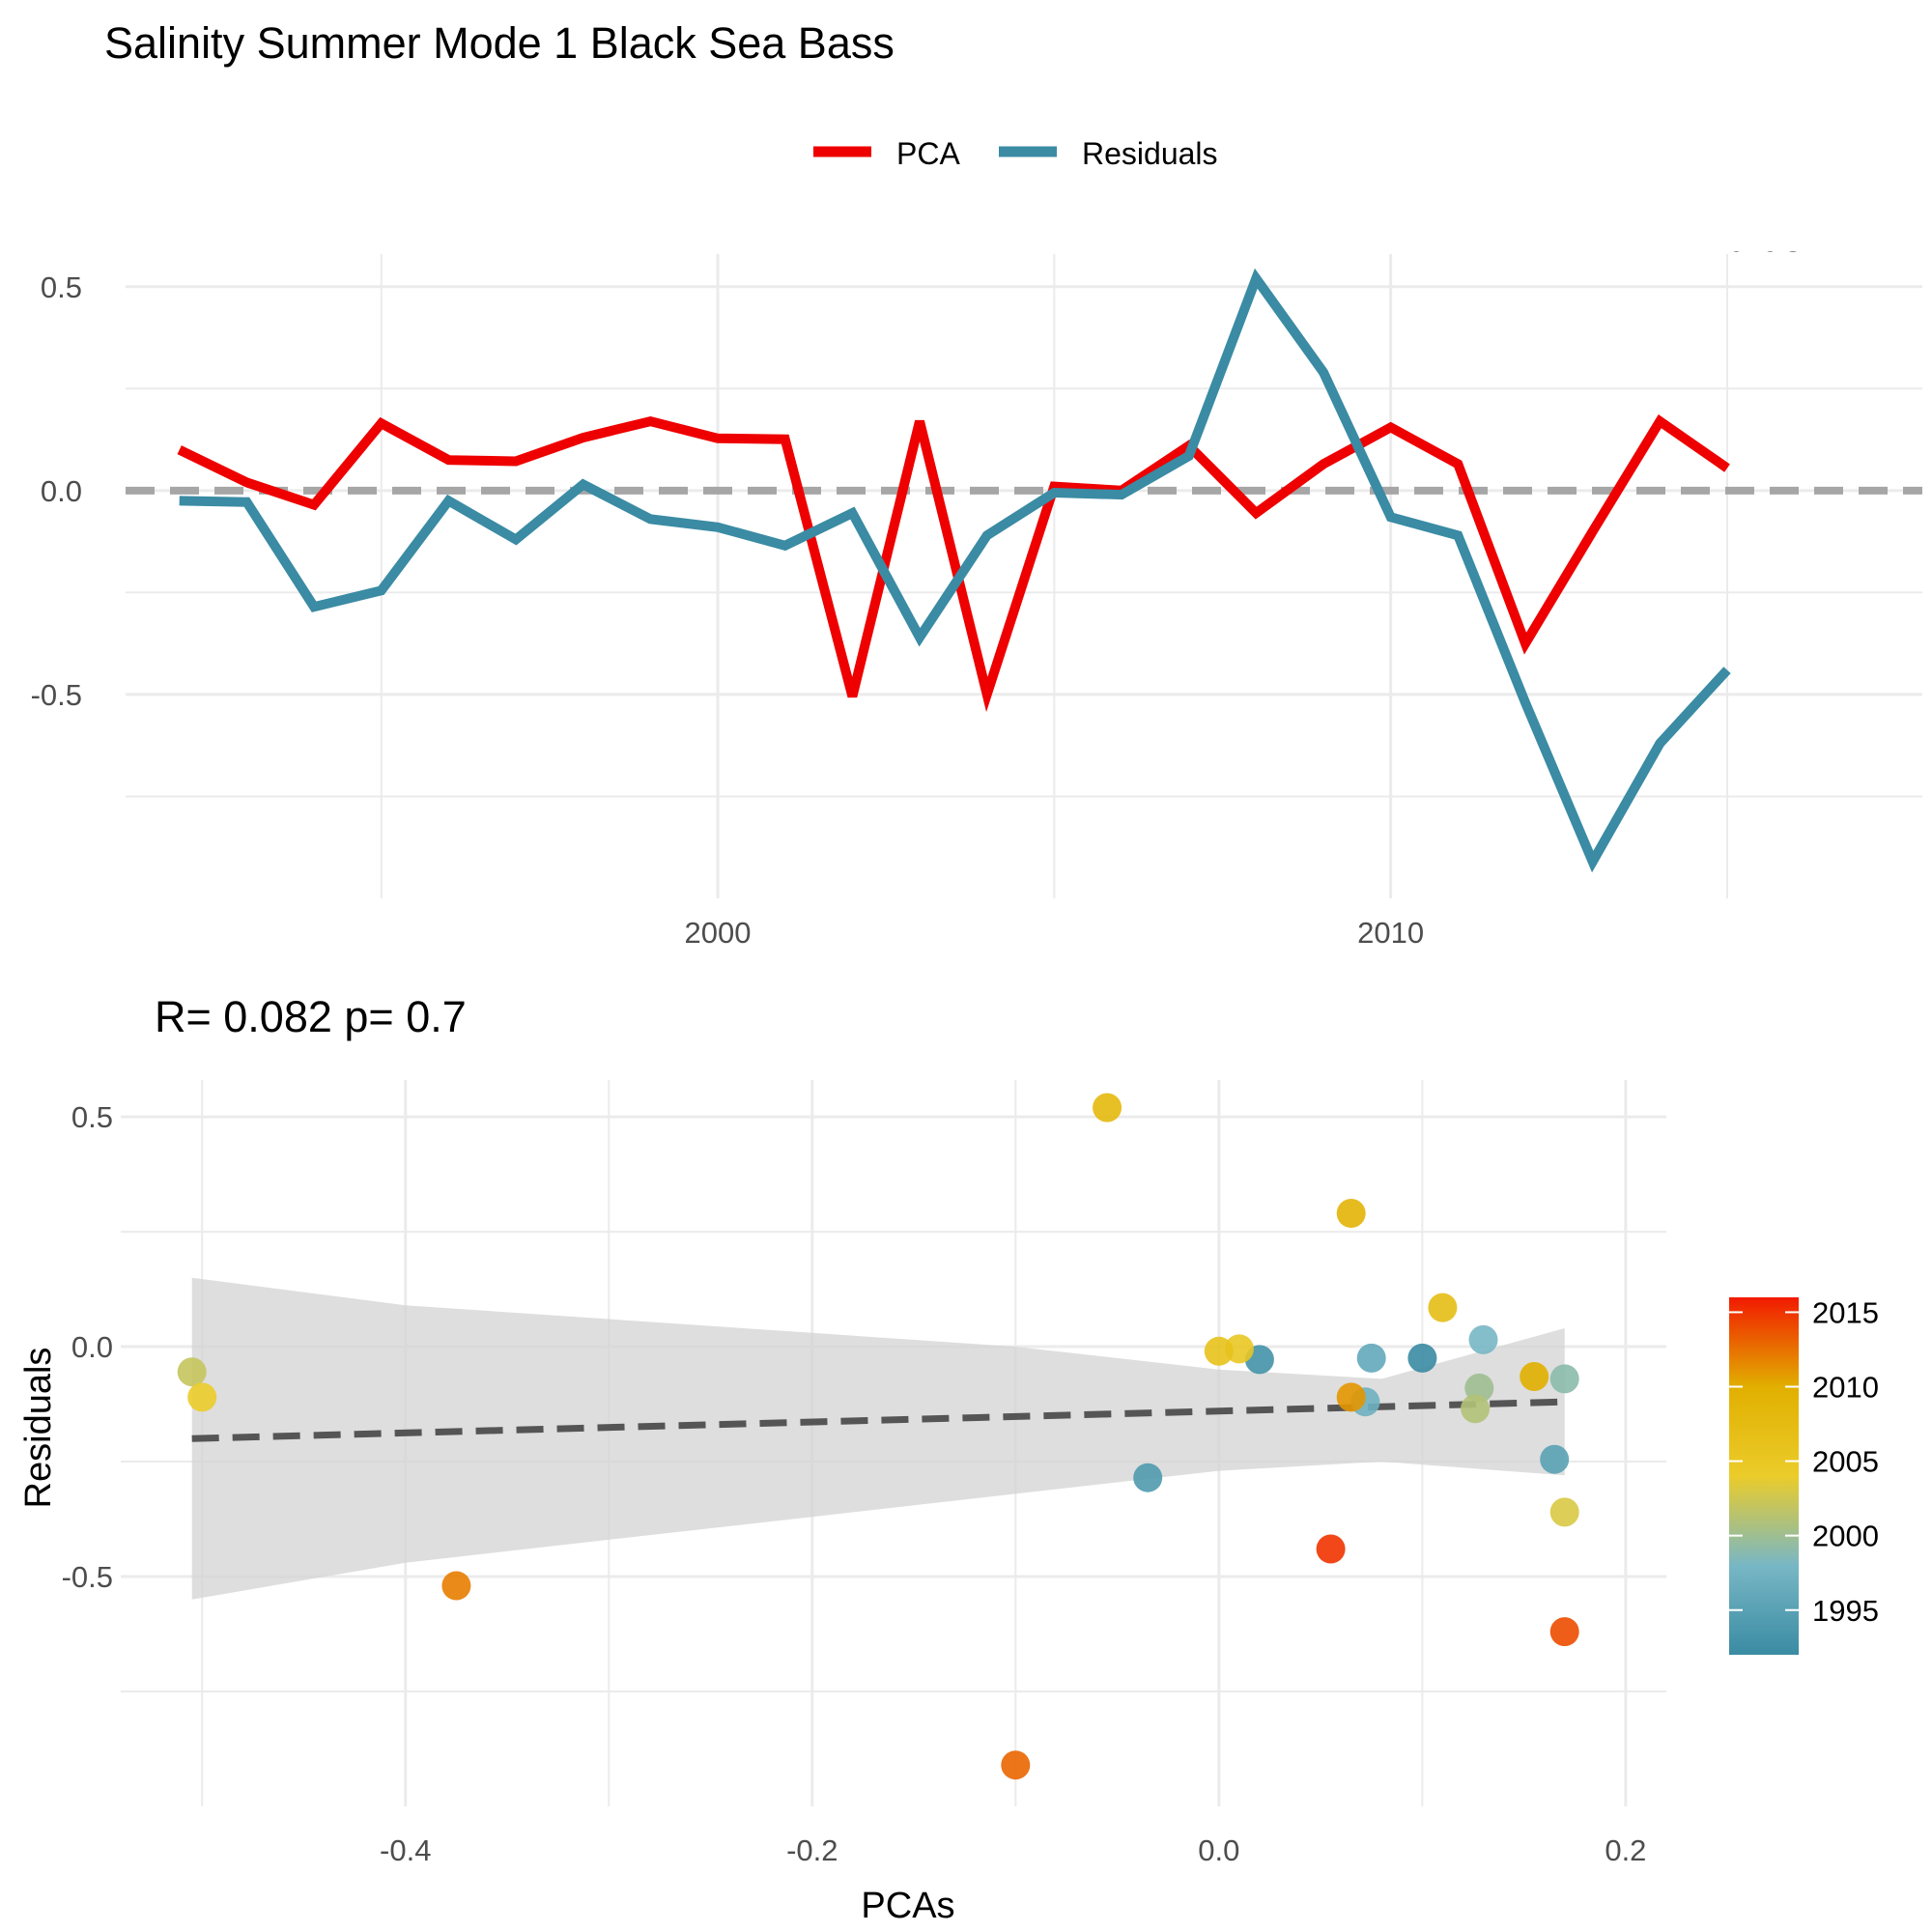 The height and width of the screenshot is (1932, 1932). I want to click on colorbar-tick-label: 1995, so click(1845, 1611).